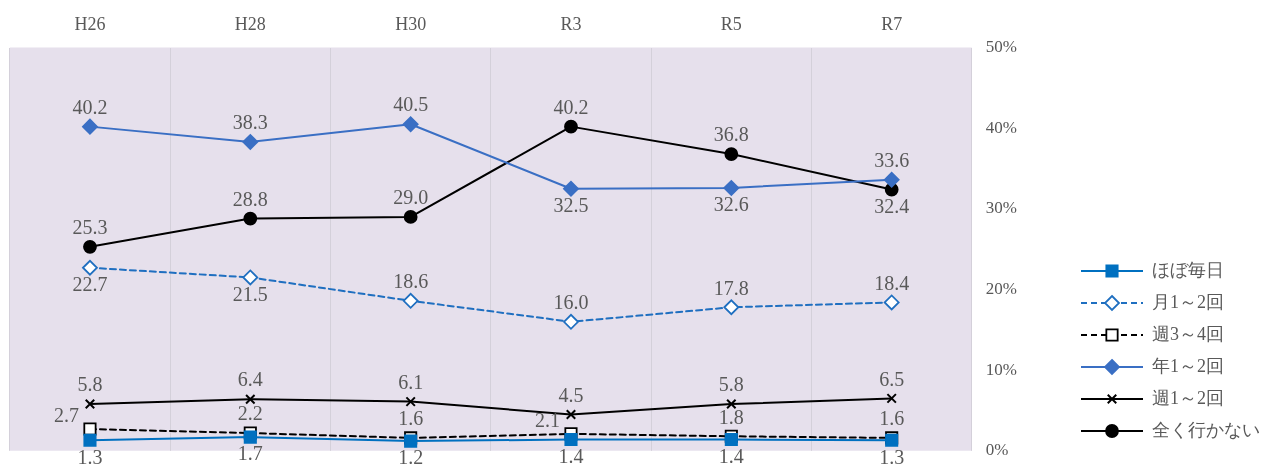  What do you see at coordinates (411, 457) in the screenshot?
I see `data-label: 1.2` at bounding box center [411, 457].